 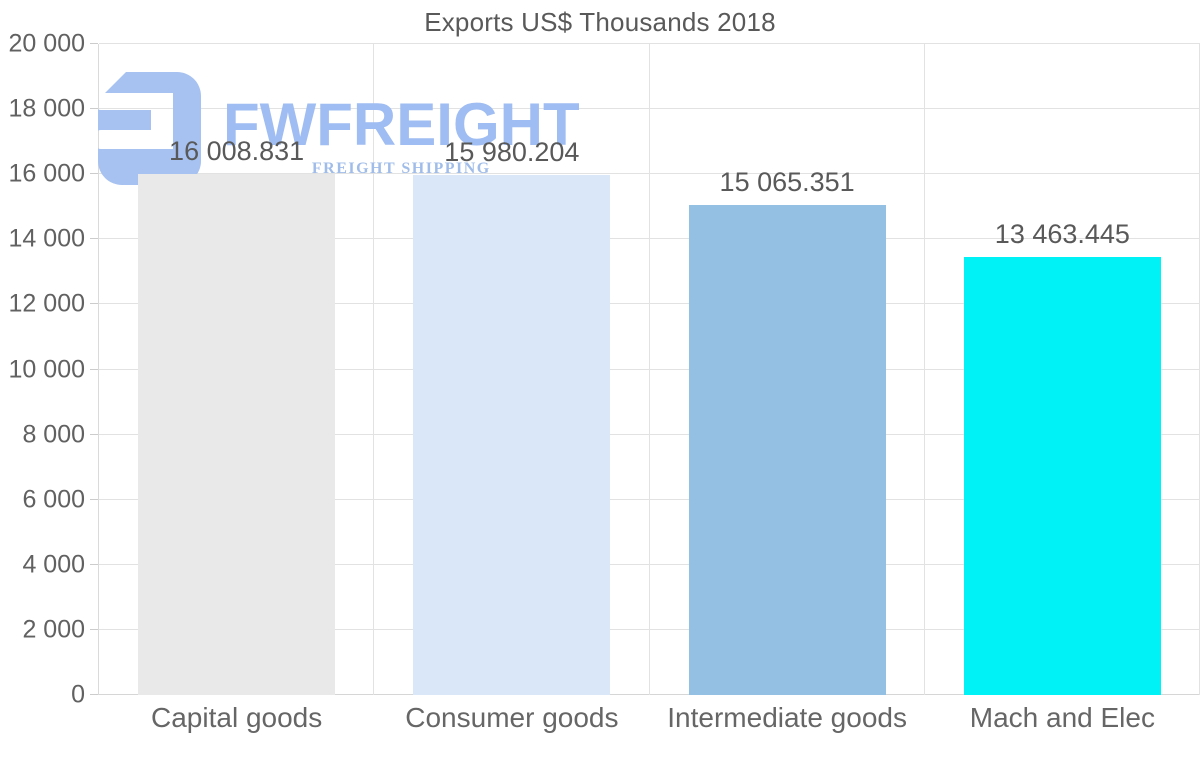 What do you see at coordinates (53, 629) in the screenshot?
I see `y-axis-label: 2 000` at bounding box center [53, 629].